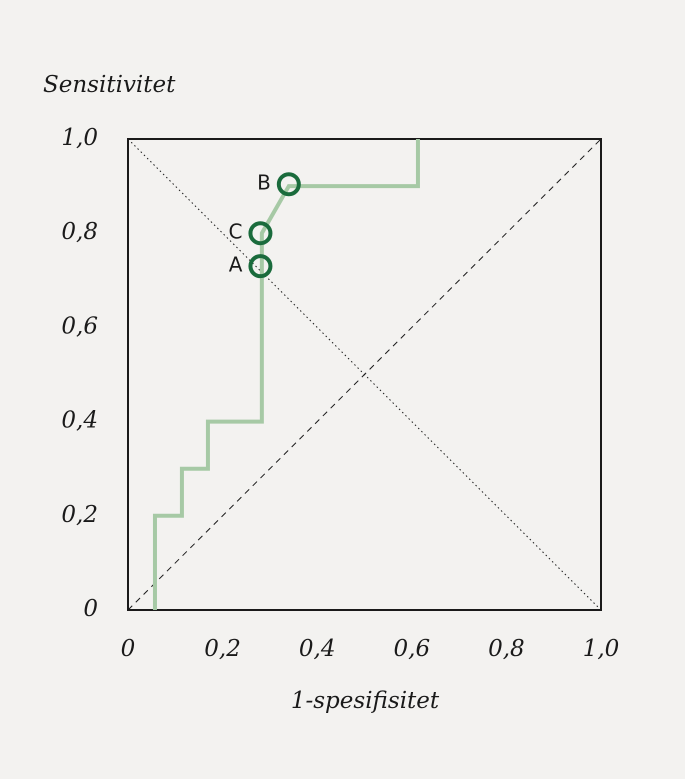  What do you see at coordinates (264, 183) in the screenshot?
I see `point-label: B` at bounding box center [264, 183].